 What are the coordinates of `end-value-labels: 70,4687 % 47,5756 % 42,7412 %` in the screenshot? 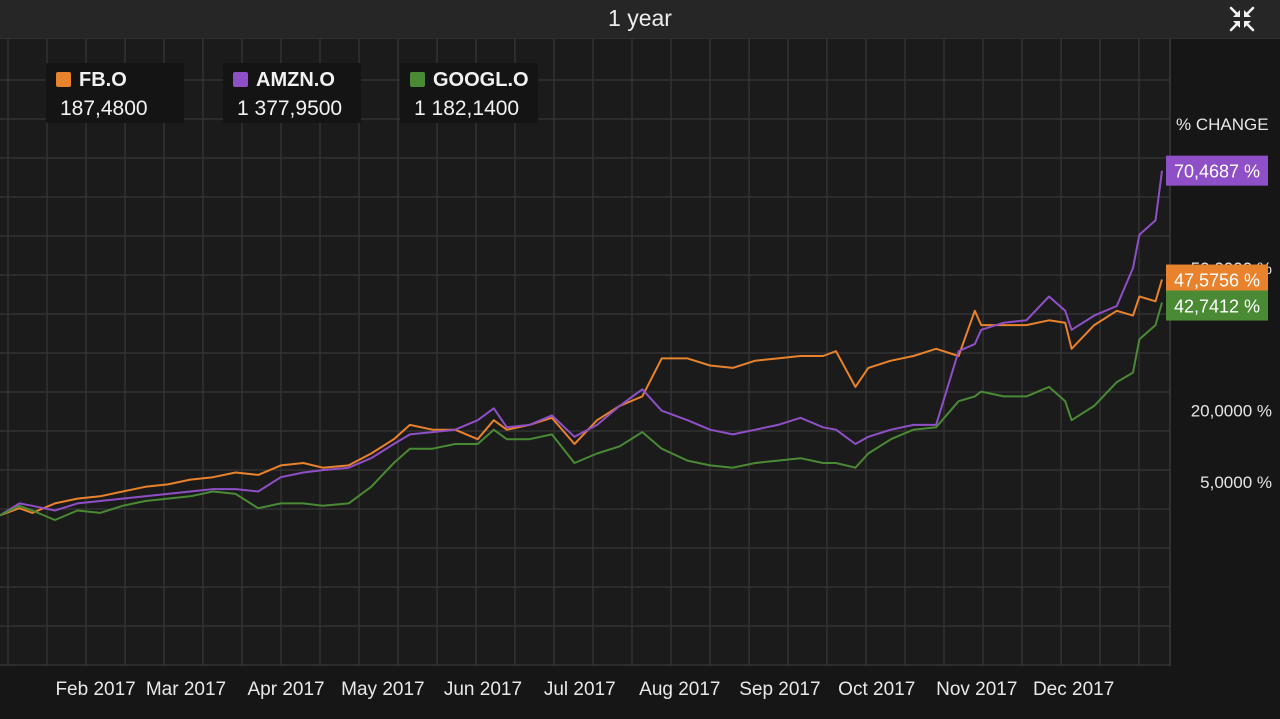 It's located at (1217, 238).